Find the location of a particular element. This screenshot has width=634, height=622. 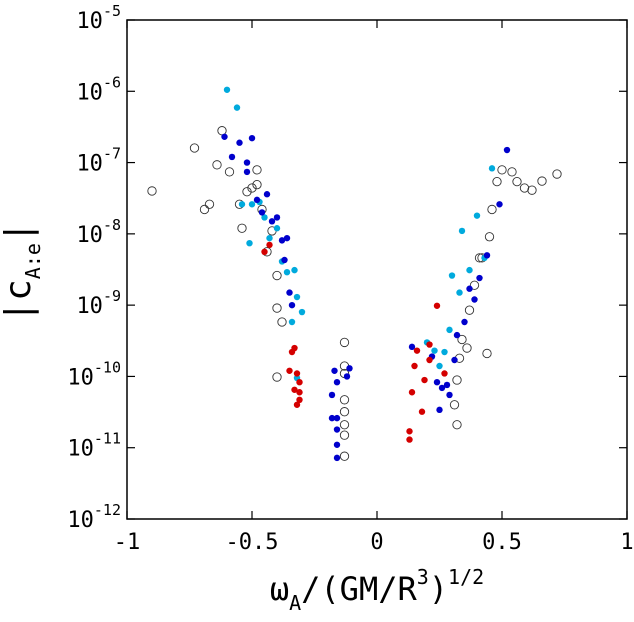

x-label-part: 3 is located at coordinates (423, 577).